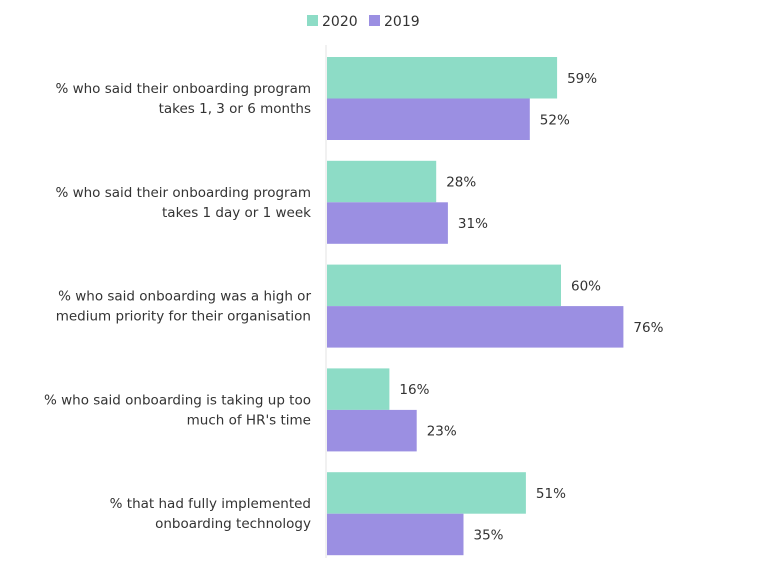 This screenshot has height=574, width=768. What do you see at coordinates (340, 22) in the screenshot?
I see `legend-label-2020: 2020` at bounding box center [340, 22].